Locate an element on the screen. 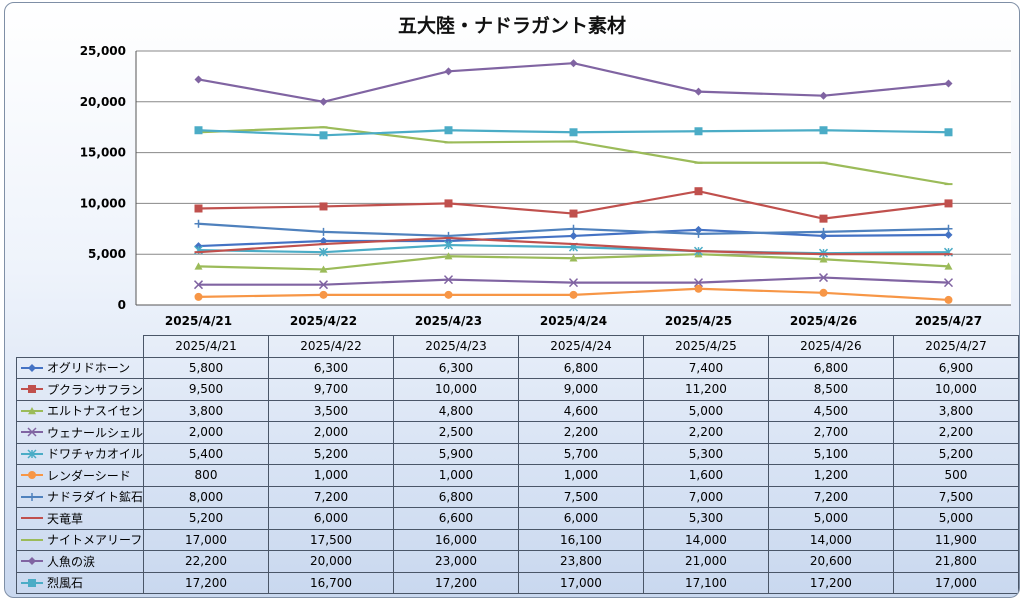  table-cell-value: 5,000 is located at coordinates (955, 518).